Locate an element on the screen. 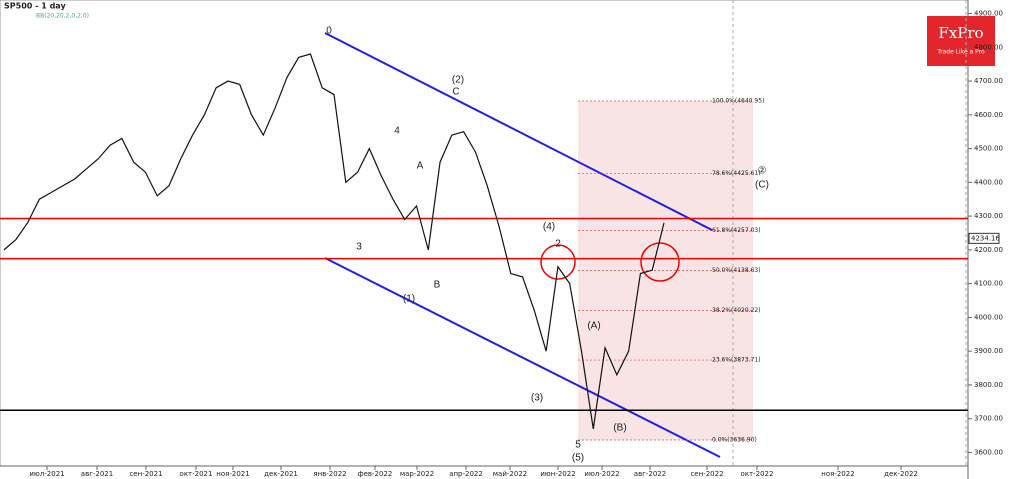 The height and width of the screenshot is (479, 1024). x-tick-label: ноя-2022 is located at coordinates (837, 474).